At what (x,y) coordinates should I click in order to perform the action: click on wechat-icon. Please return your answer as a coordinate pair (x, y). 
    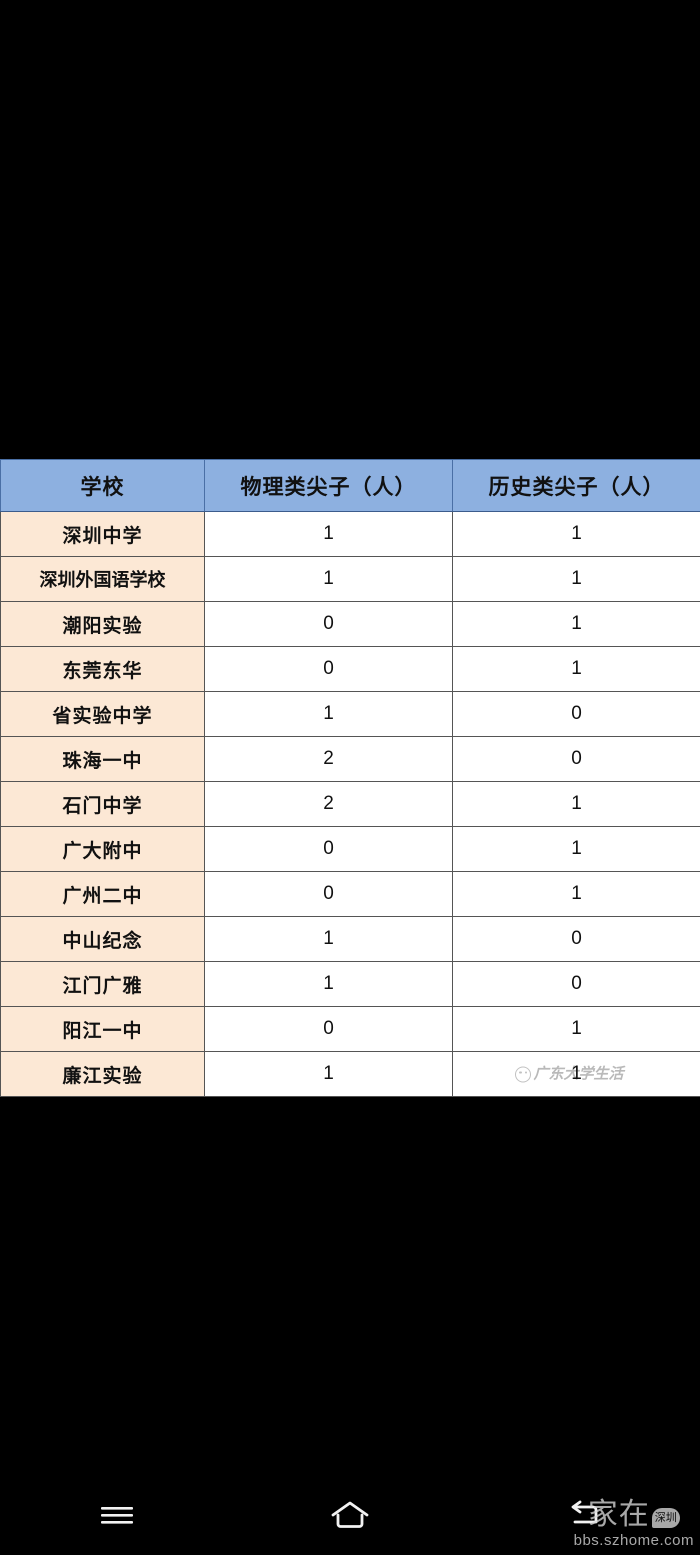
    Looking at the image, I should click on (522, 1074).